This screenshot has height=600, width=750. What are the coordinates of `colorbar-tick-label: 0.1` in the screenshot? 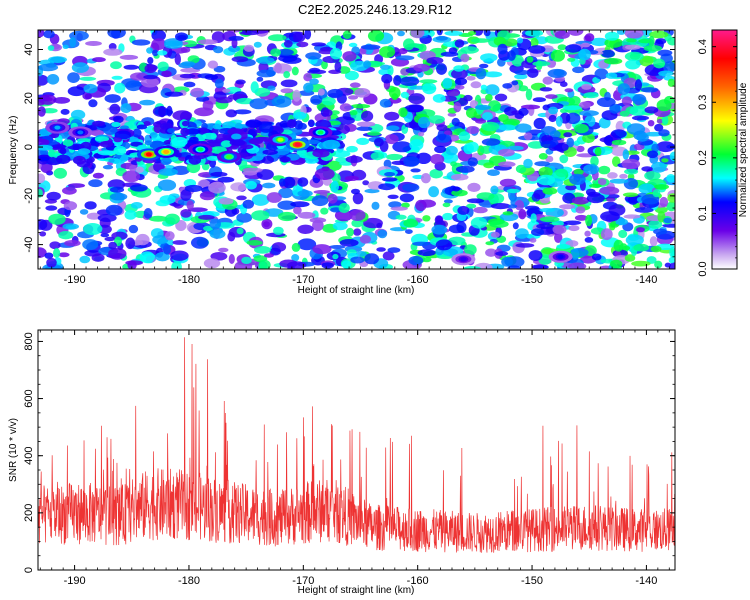 It's located at (703, 213).